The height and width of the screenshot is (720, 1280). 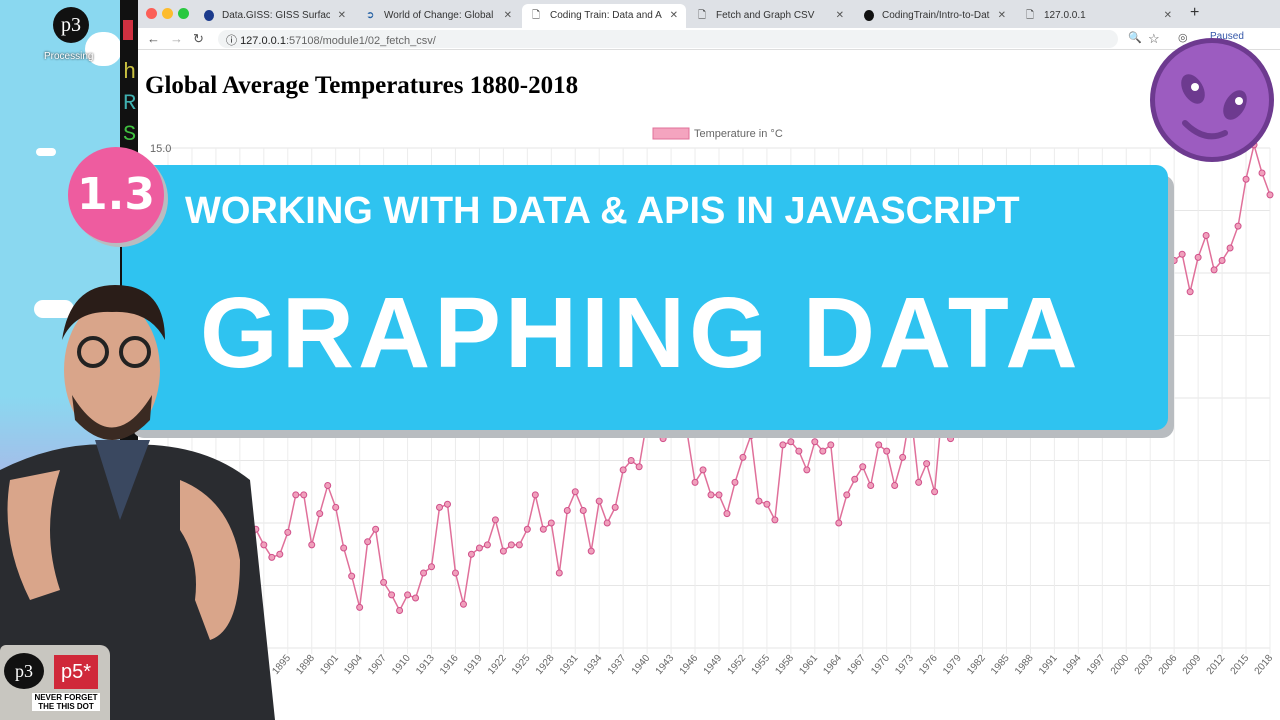 What do you see at coordinates (671, 133) in the screenshot?
I see `legend-swatch` at bounding box center [671, 133].